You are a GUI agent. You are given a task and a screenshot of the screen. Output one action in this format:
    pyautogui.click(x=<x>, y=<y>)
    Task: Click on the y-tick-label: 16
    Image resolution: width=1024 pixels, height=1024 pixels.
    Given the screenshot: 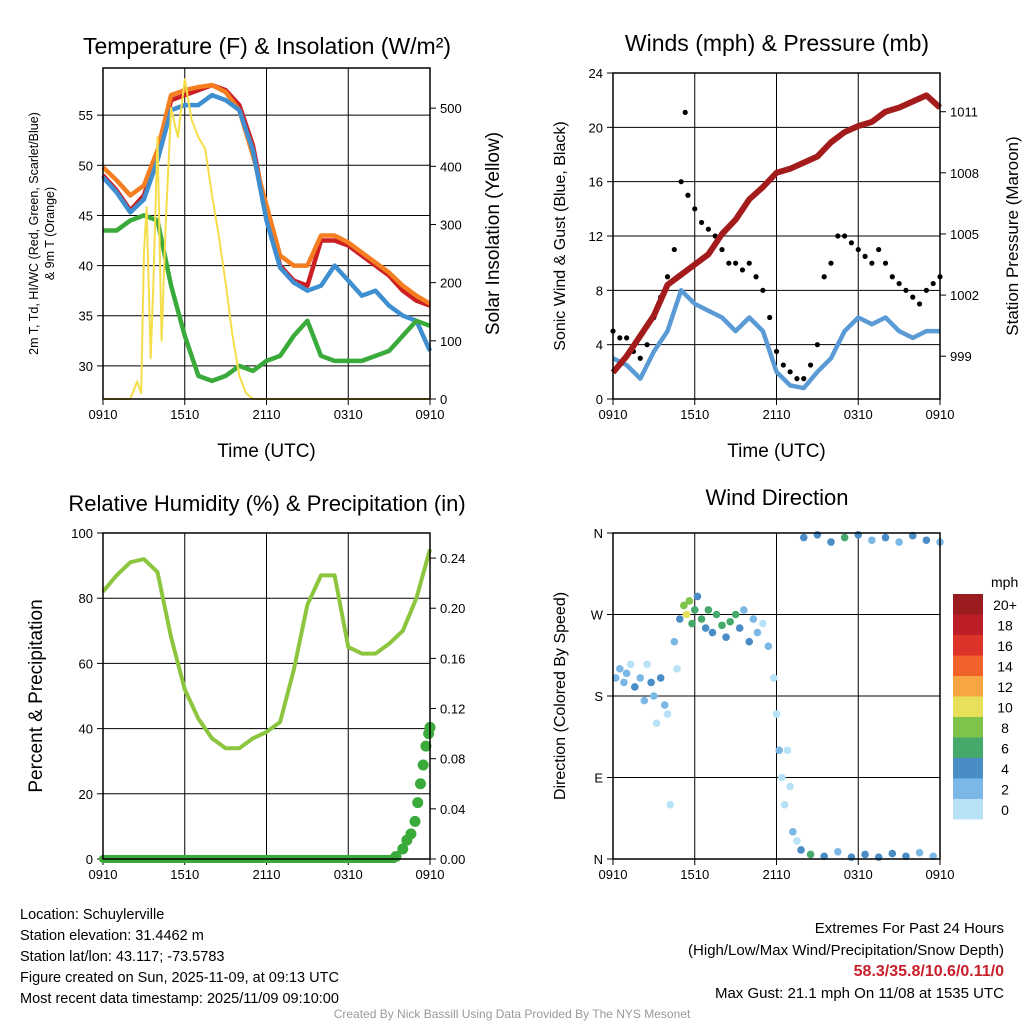 What is the action you would take?
    pyautogui.click(x=596, y=182)
    